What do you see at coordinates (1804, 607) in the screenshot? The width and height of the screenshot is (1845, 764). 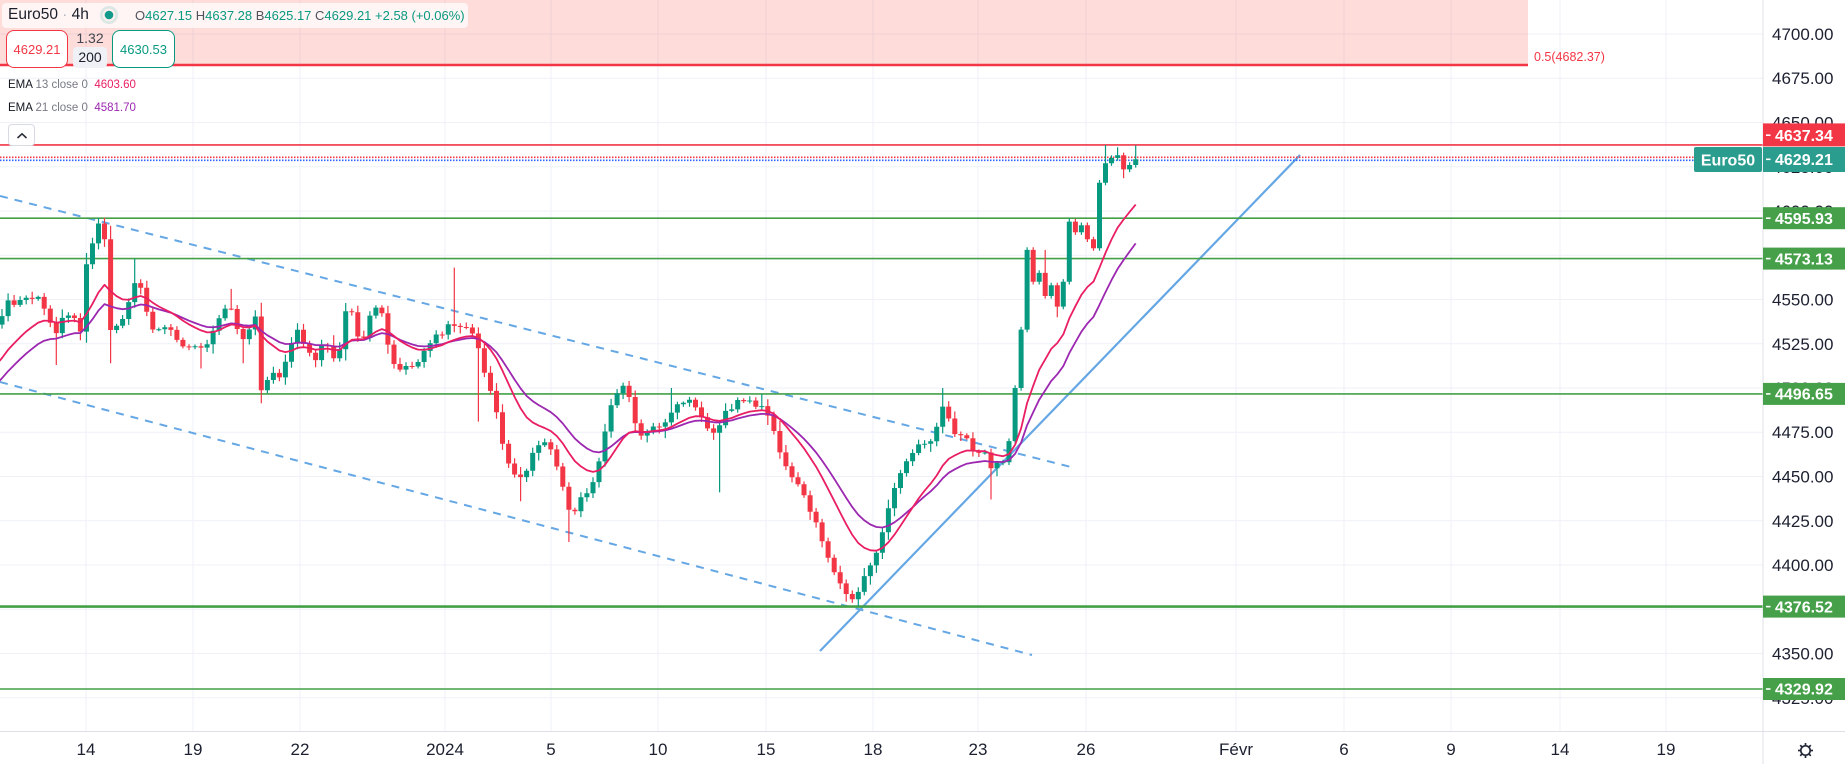 I see `svg-text: 4376.52` at bounding box center [1804, 607].